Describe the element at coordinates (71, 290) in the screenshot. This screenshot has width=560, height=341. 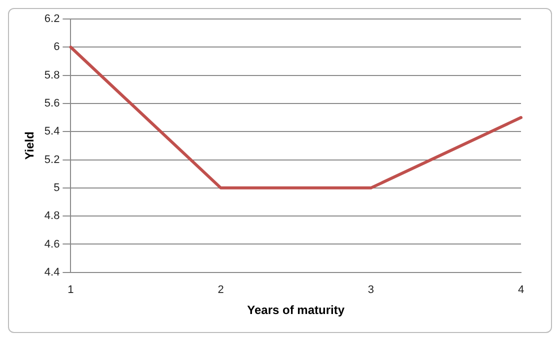
I see `x-tick-label: 1` at that location.